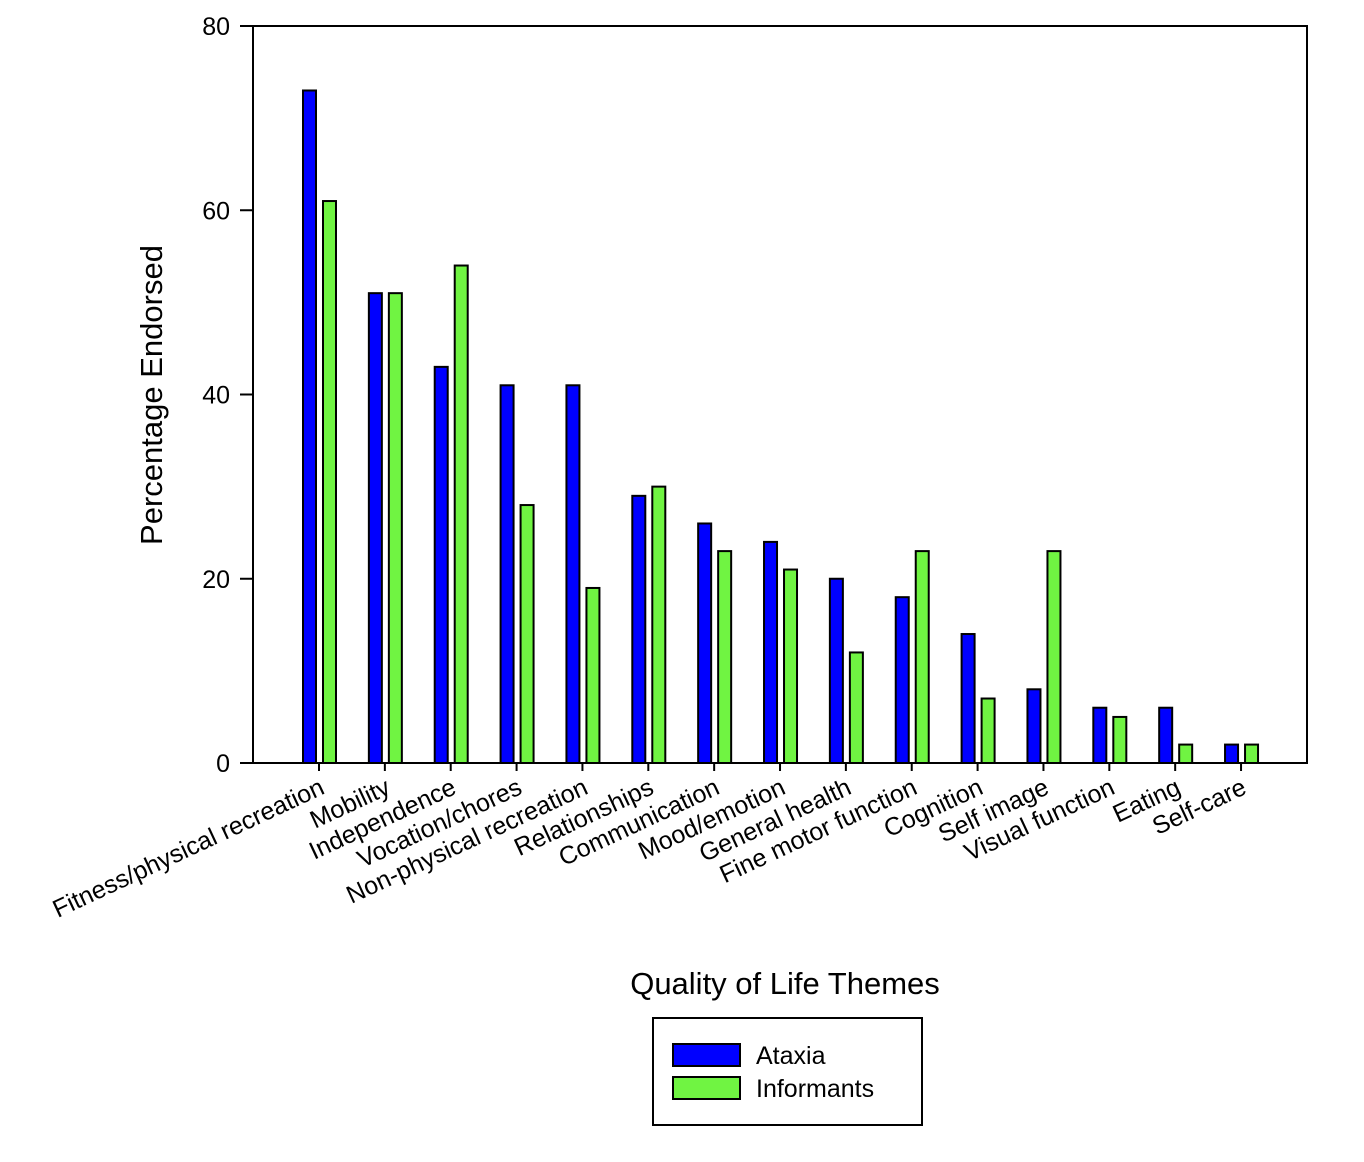 This screenshot has width=1364, height=1162. Describe the element at coordinates (151, 395) in the screenshot. I see `y-axis-title: Percentage Endorsed` at that location.